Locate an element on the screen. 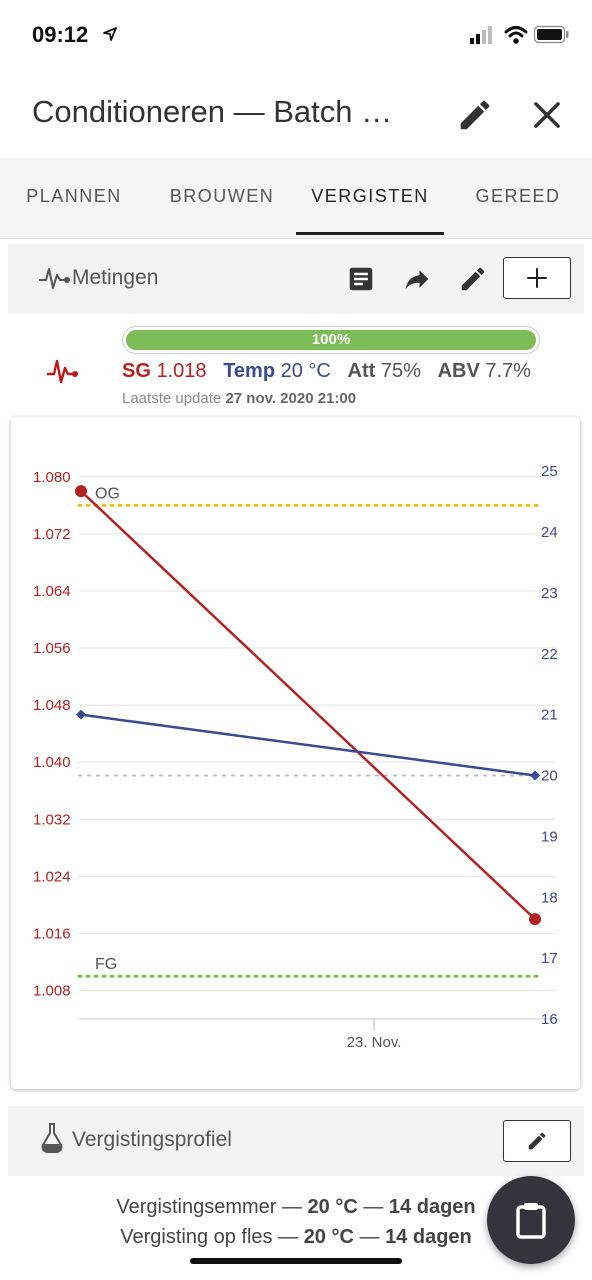 This screenshot has width=592, height=1280. y-left-tick-label: 1.080 is located at coordinates (52, 477).